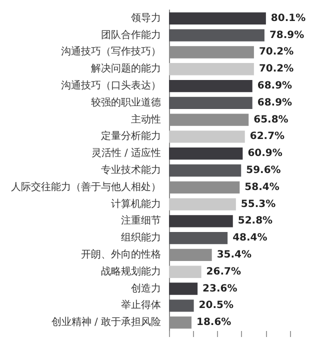 This screenshot has height=351, width=332. I want to click on data-label: 55.3%, so click(258, 204).